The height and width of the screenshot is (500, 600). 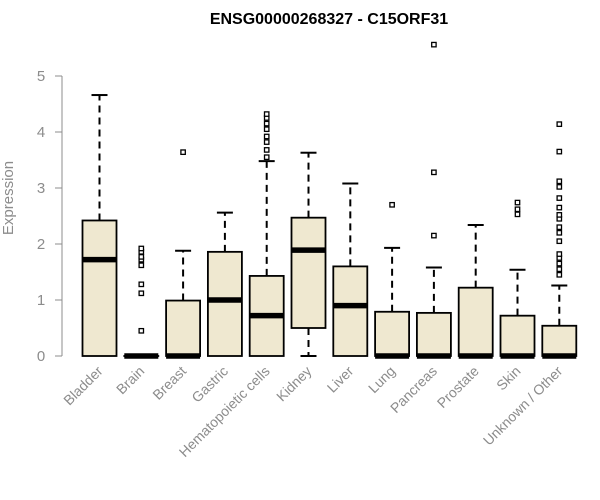 What do you see at coordinates (41, 188) in the screenshot?
I see `y-tick-label: 3` at bounding box center [41, 188].